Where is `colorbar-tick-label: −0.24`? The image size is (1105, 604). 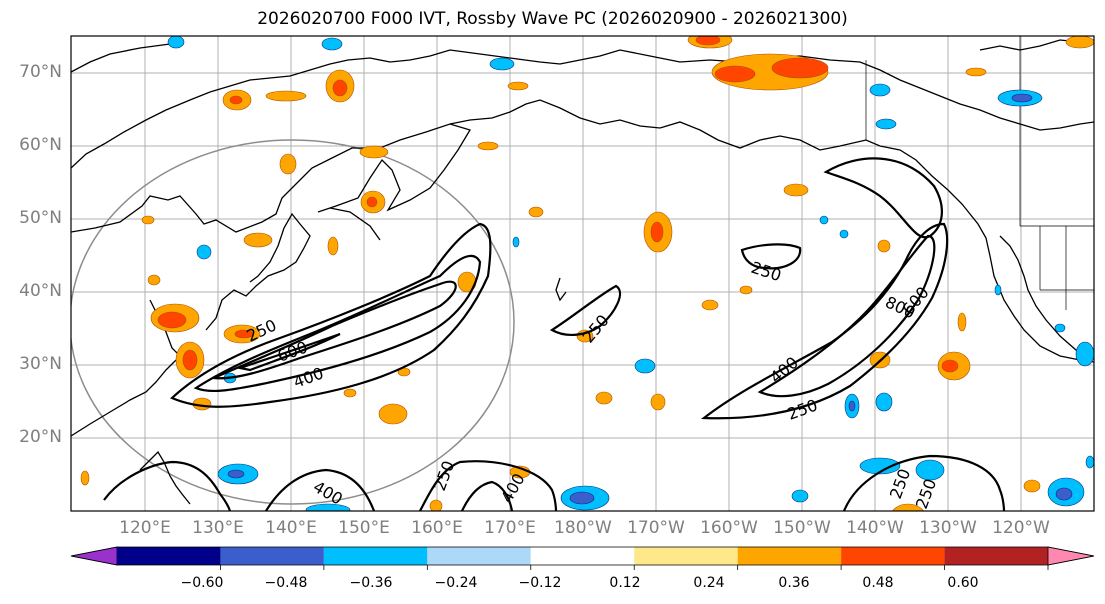 colorbar-tick-label: −0.24 is located at coordinates (456, 583).